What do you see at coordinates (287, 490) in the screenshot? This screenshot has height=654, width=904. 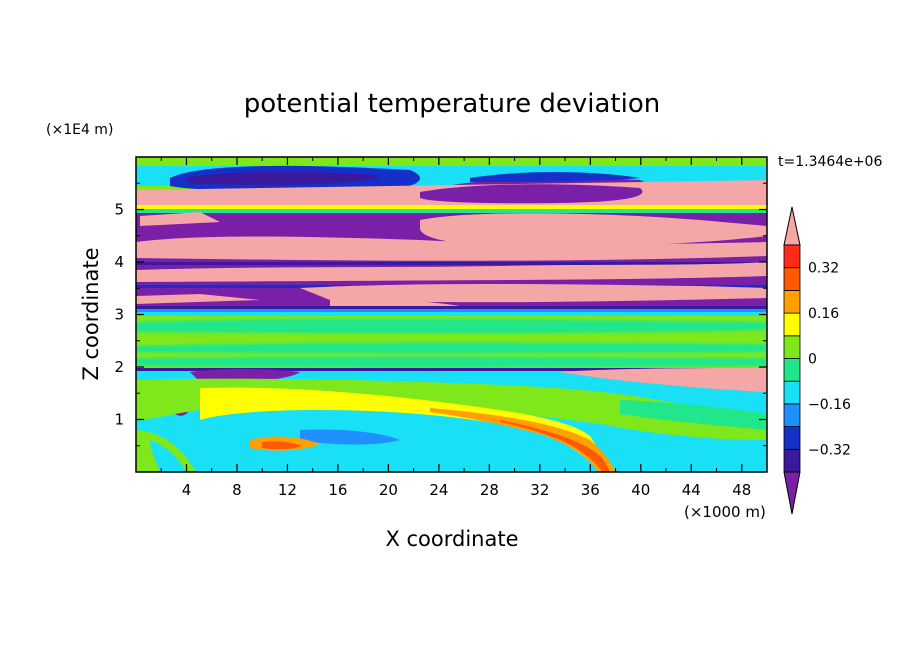 I see `x-tick-label: 12` at bounding box center [287, 490].